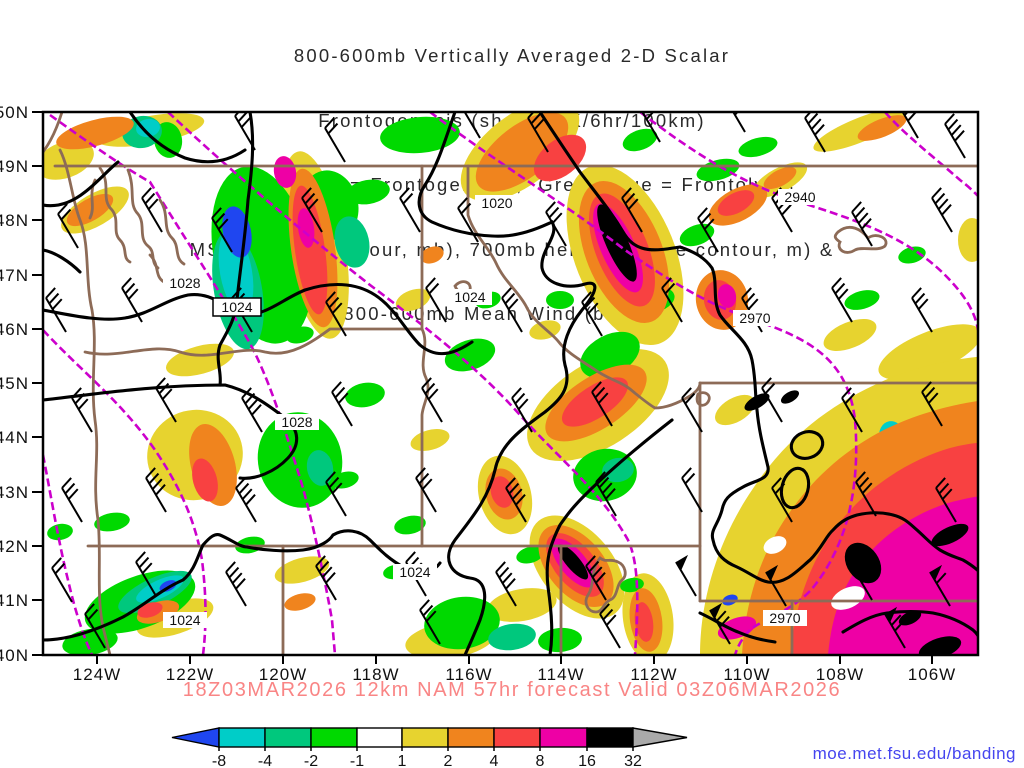  Describe the element at coordinates (840, 674) in the screenshot. I see `lon-tick-label: 108W` at that location.